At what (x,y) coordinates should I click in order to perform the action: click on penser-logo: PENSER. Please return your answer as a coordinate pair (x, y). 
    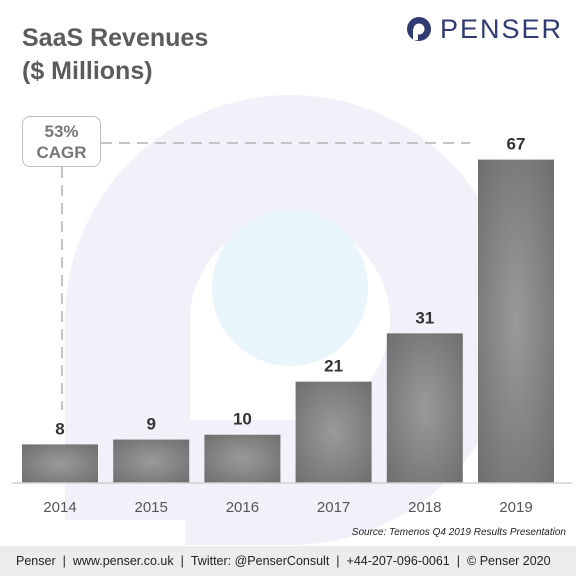
    Looking at the image, I should click on (484, 29).